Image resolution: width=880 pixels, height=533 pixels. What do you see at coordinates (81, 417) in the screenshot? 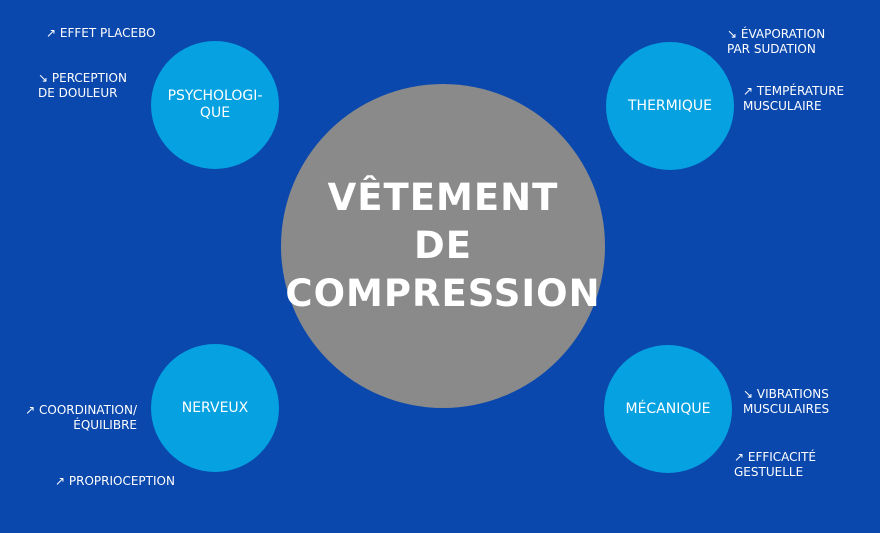
I see `note-coordination-balance: ↗ COORDINATION/ ÉQUILIBRE` at bounding box center [81, 417].